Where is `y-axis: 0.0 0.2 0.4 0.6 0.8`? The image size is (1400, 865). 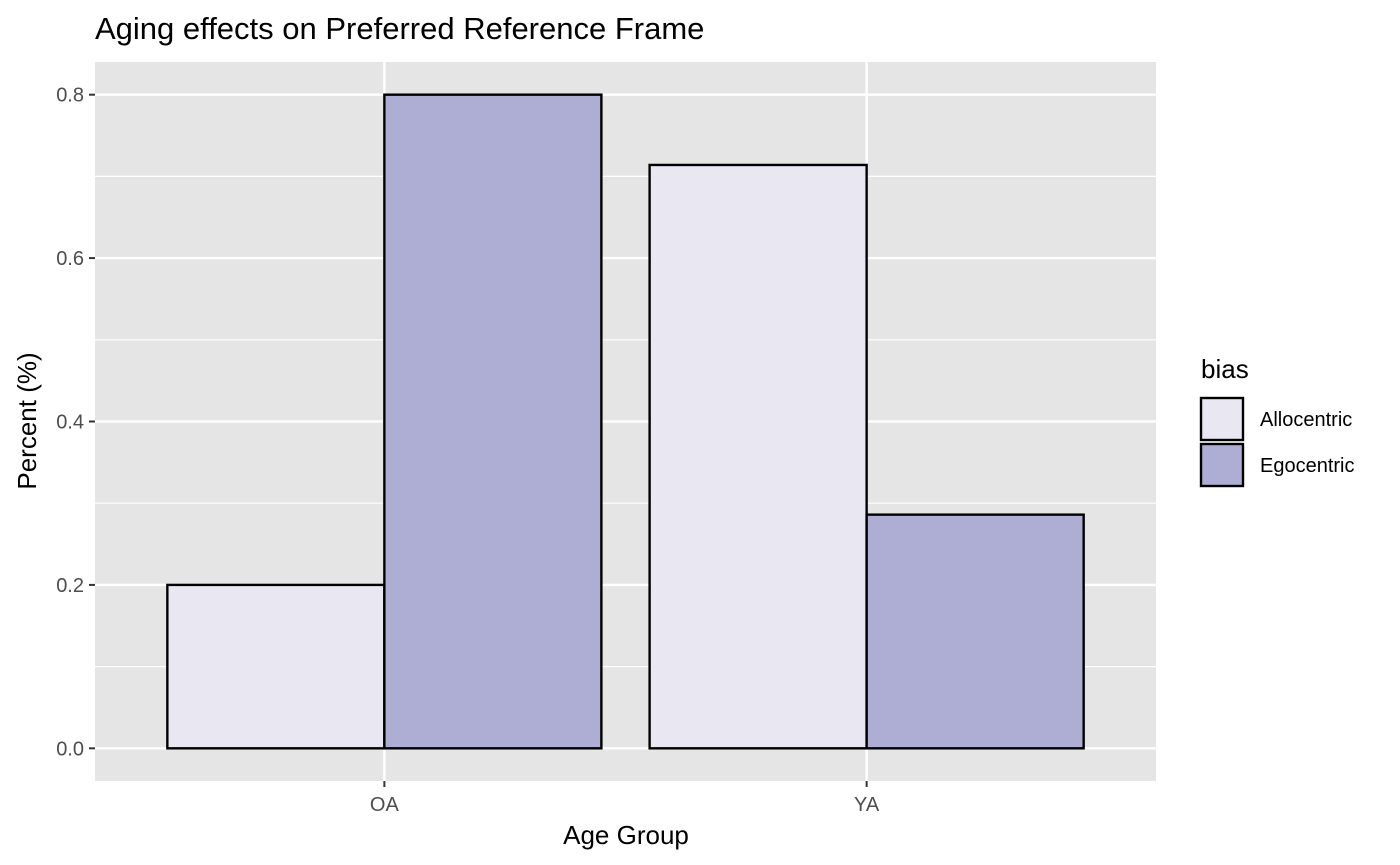
y-axis: 0.0 0.2 0.4 0.6 0.8 is located at coordinates (75, 422).